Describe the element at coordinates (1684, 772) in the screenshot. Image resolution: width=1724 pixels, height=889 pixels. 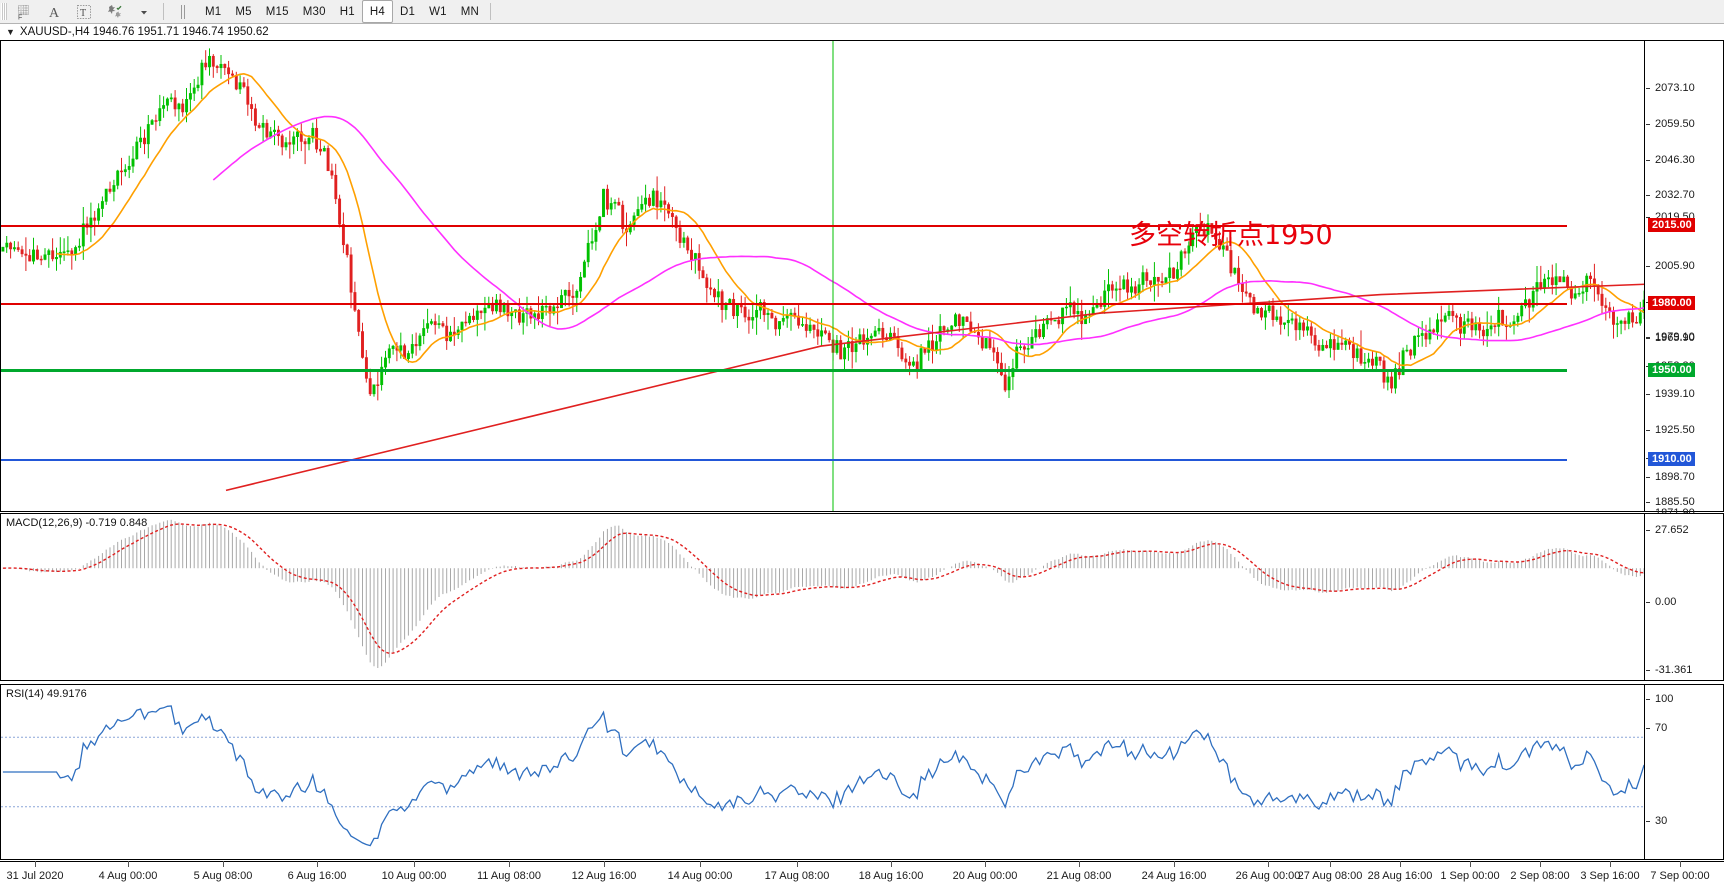
I see `rsi-scale: 100 70 30` at that location.